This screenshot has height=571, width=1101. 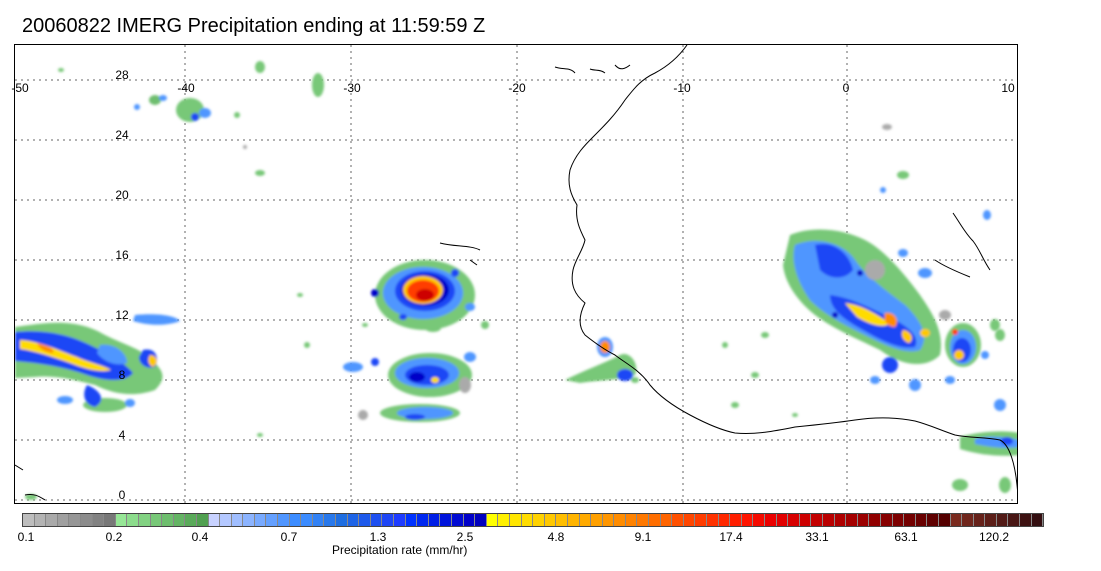 I want to click on colorbar-swatch-33.1-63.1-6, so click(x=933, y=520).